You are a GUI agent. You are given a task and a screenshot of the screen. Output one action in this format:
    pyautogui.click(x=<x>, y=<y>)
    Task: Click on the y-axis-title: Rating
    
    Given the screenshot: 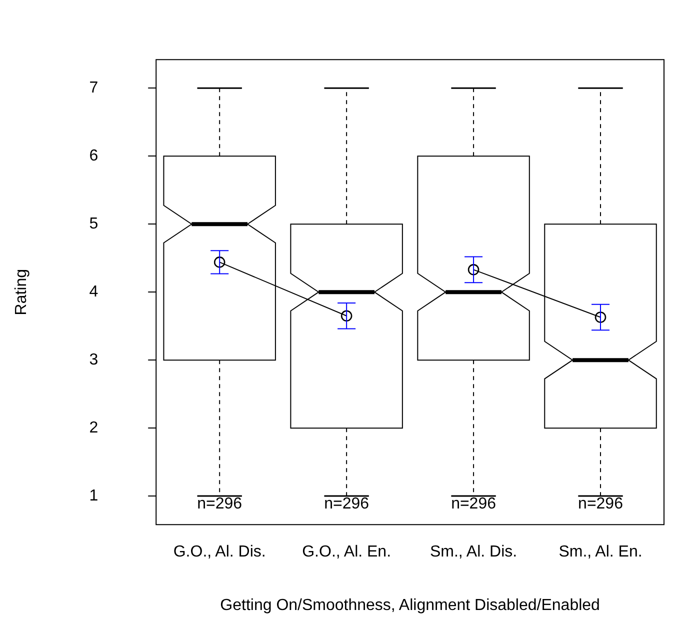 What is the action you would take?
    pyautogui.click(x=21, y=292)
    